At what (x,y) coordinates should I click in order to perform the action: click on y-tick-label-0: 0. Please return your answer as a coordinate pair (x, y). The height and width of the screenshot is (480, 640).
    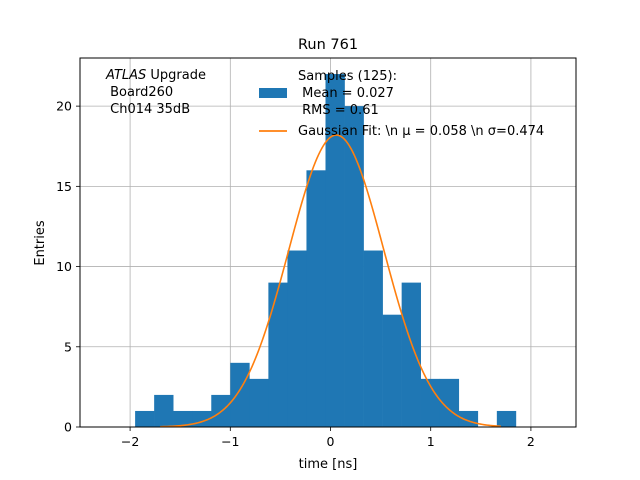
    Looking at the image, I should click on (68, 427).